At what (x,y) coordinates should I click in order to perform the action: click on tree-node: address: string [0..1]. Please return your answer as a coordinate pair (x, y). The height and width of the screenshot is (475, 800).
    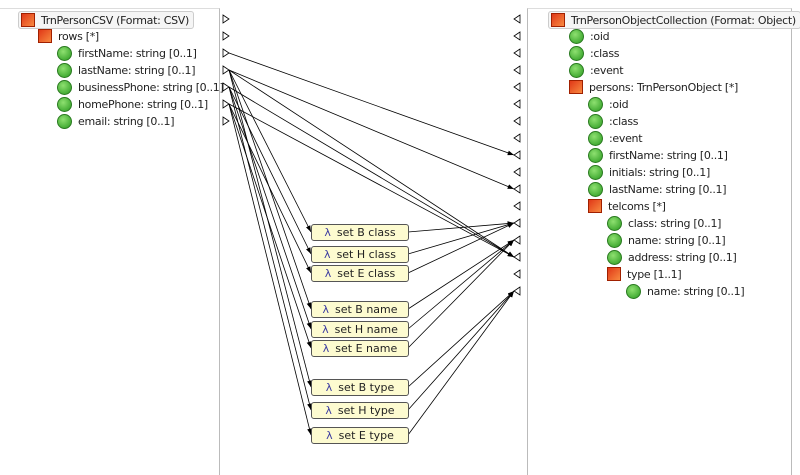
    Looking at the image, I should click on (672, 257).